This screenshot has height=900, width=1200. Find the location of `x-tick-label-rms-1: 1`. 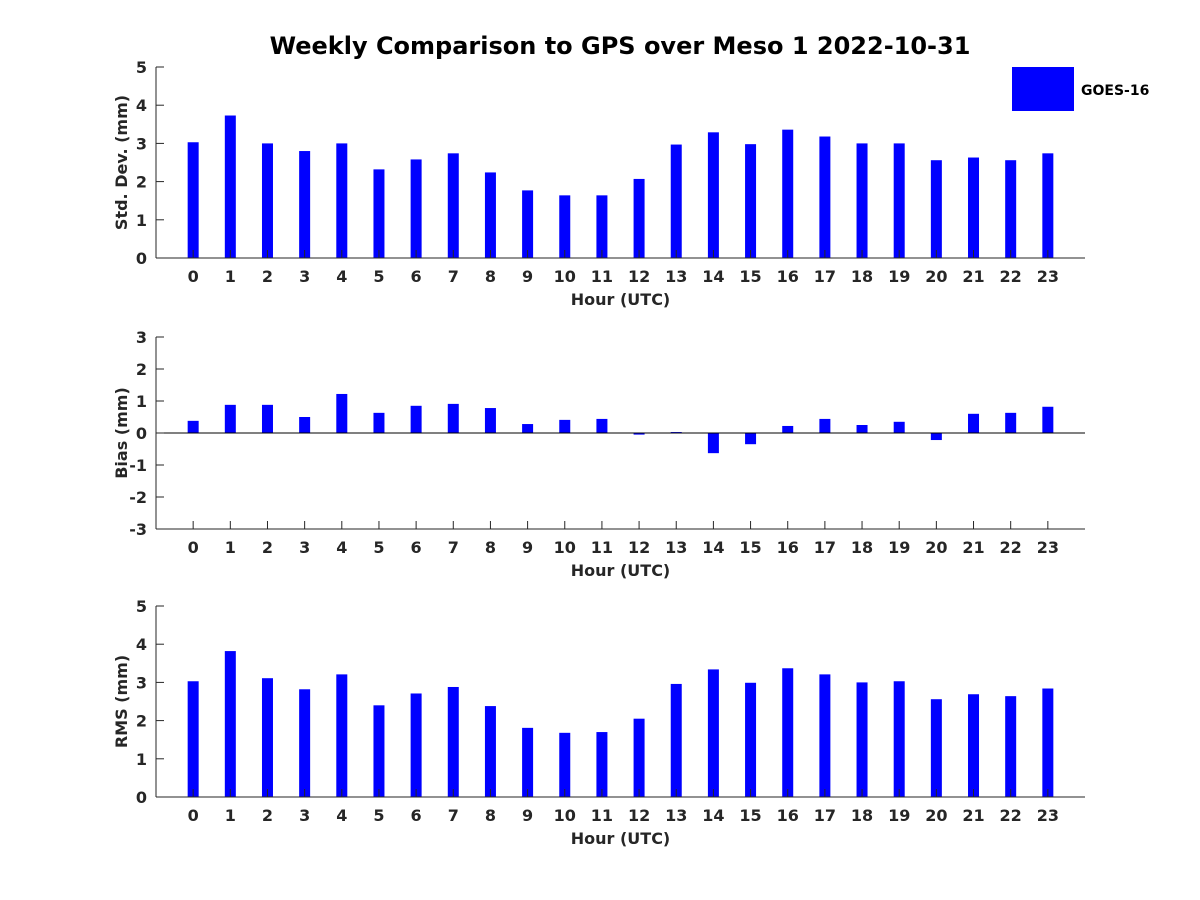

x-tick-label-rms-1: 1 is located at coordinates (230, 815).